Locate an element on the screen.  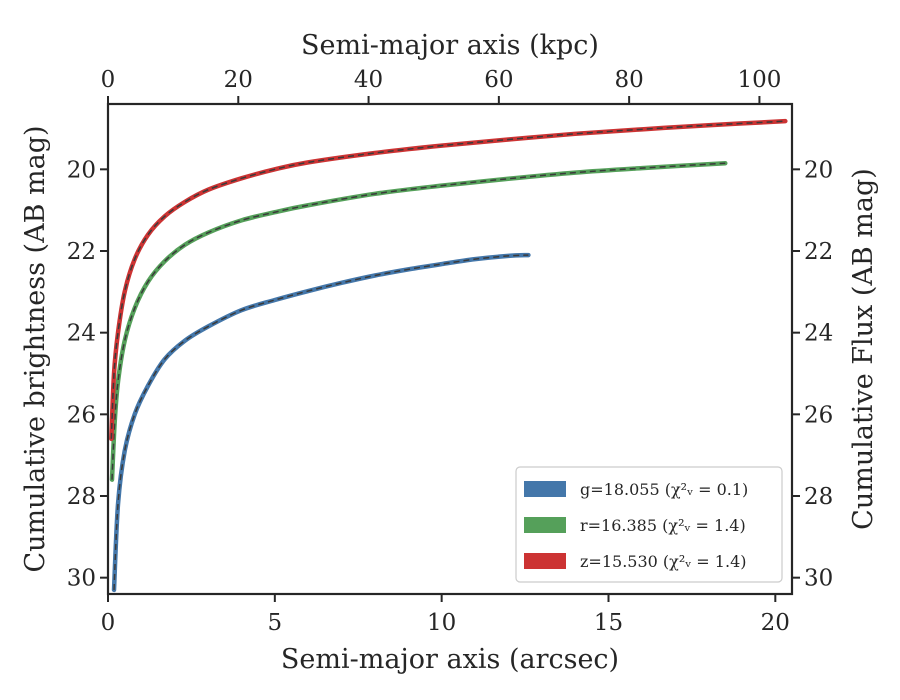
y-tick-label: 26 is located at coordinates (81, 415).